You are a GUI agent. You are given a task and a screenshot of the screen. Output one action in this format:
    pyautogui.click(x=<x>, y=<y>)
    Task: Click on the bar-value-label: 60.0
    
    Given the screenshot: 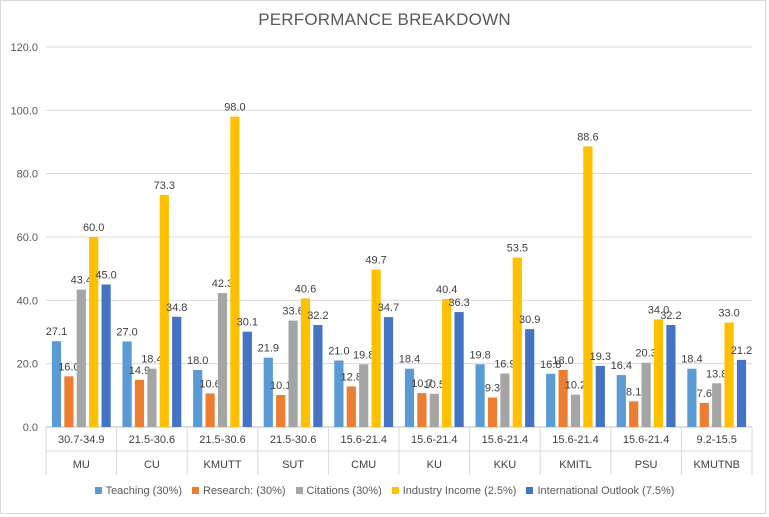 What is the action you would take?
    pyautogui.click(x=93, y=228)
    